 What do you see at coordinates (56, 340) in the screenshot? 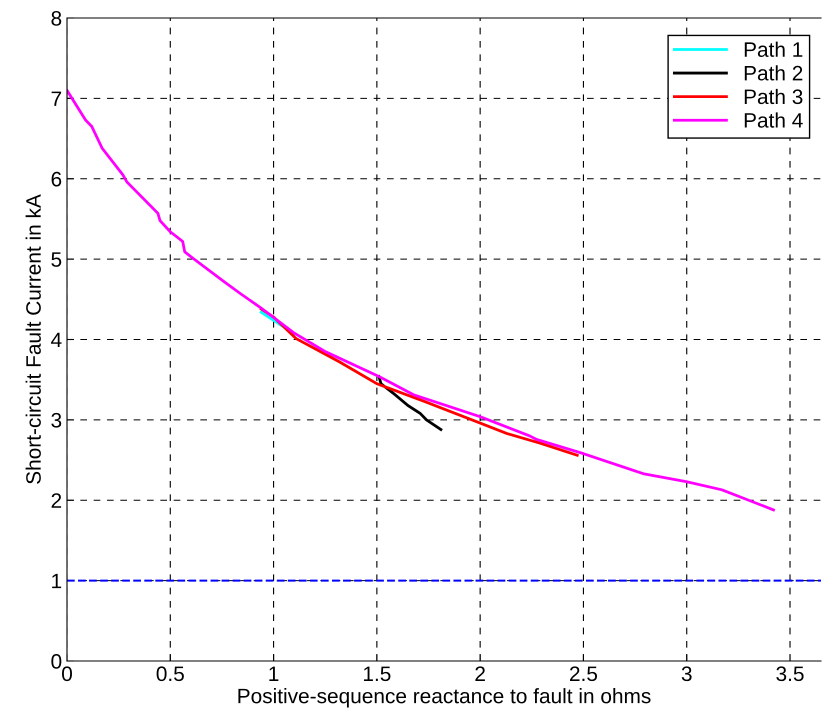
I see `y-tick-label: 4` at bounding box center [56, 340].